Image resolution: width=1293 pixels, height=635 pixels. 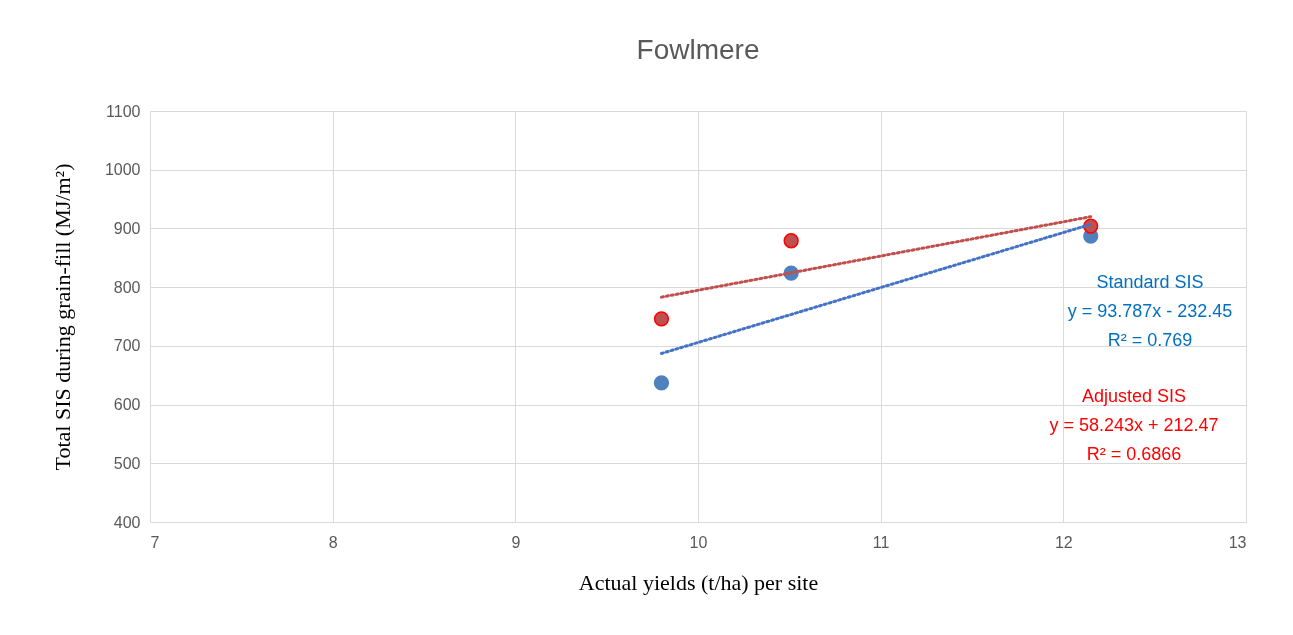 I want to click on x-tick-label: 8, so click(x=333, y=542).